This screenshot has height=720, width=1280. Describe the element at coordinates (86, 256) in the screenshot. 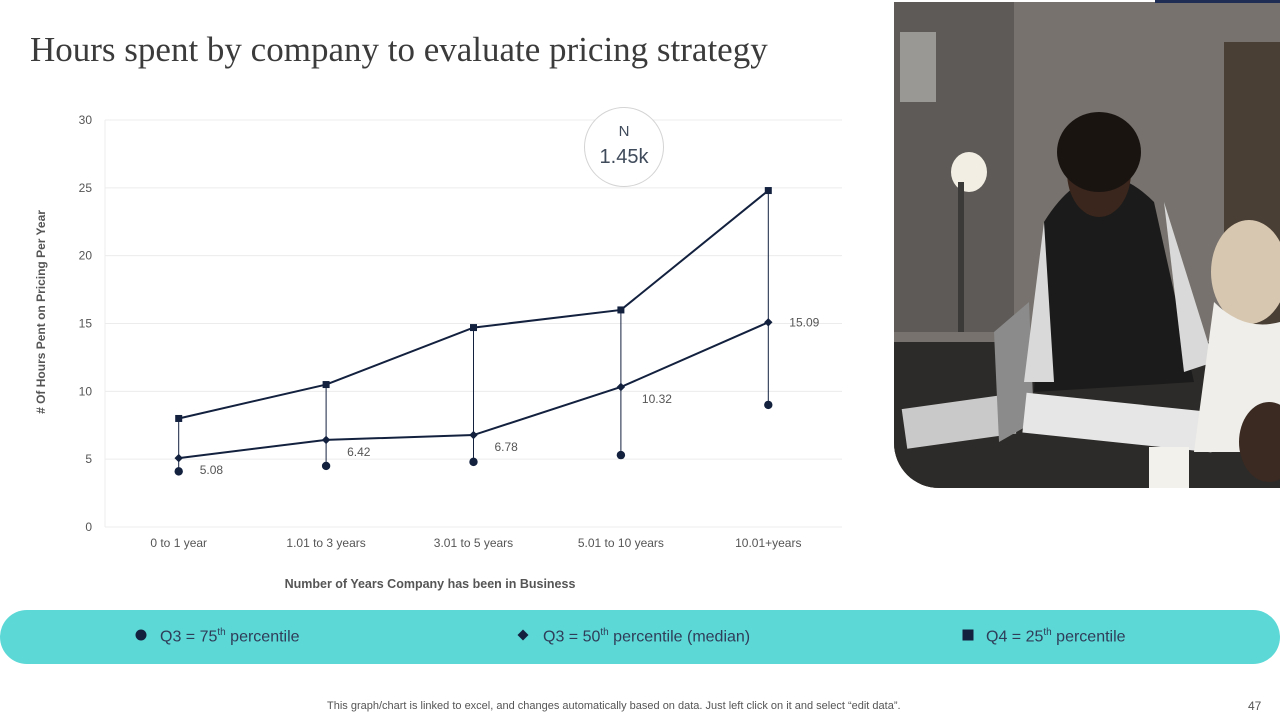

I see `y-tick-label: 20` at that location.